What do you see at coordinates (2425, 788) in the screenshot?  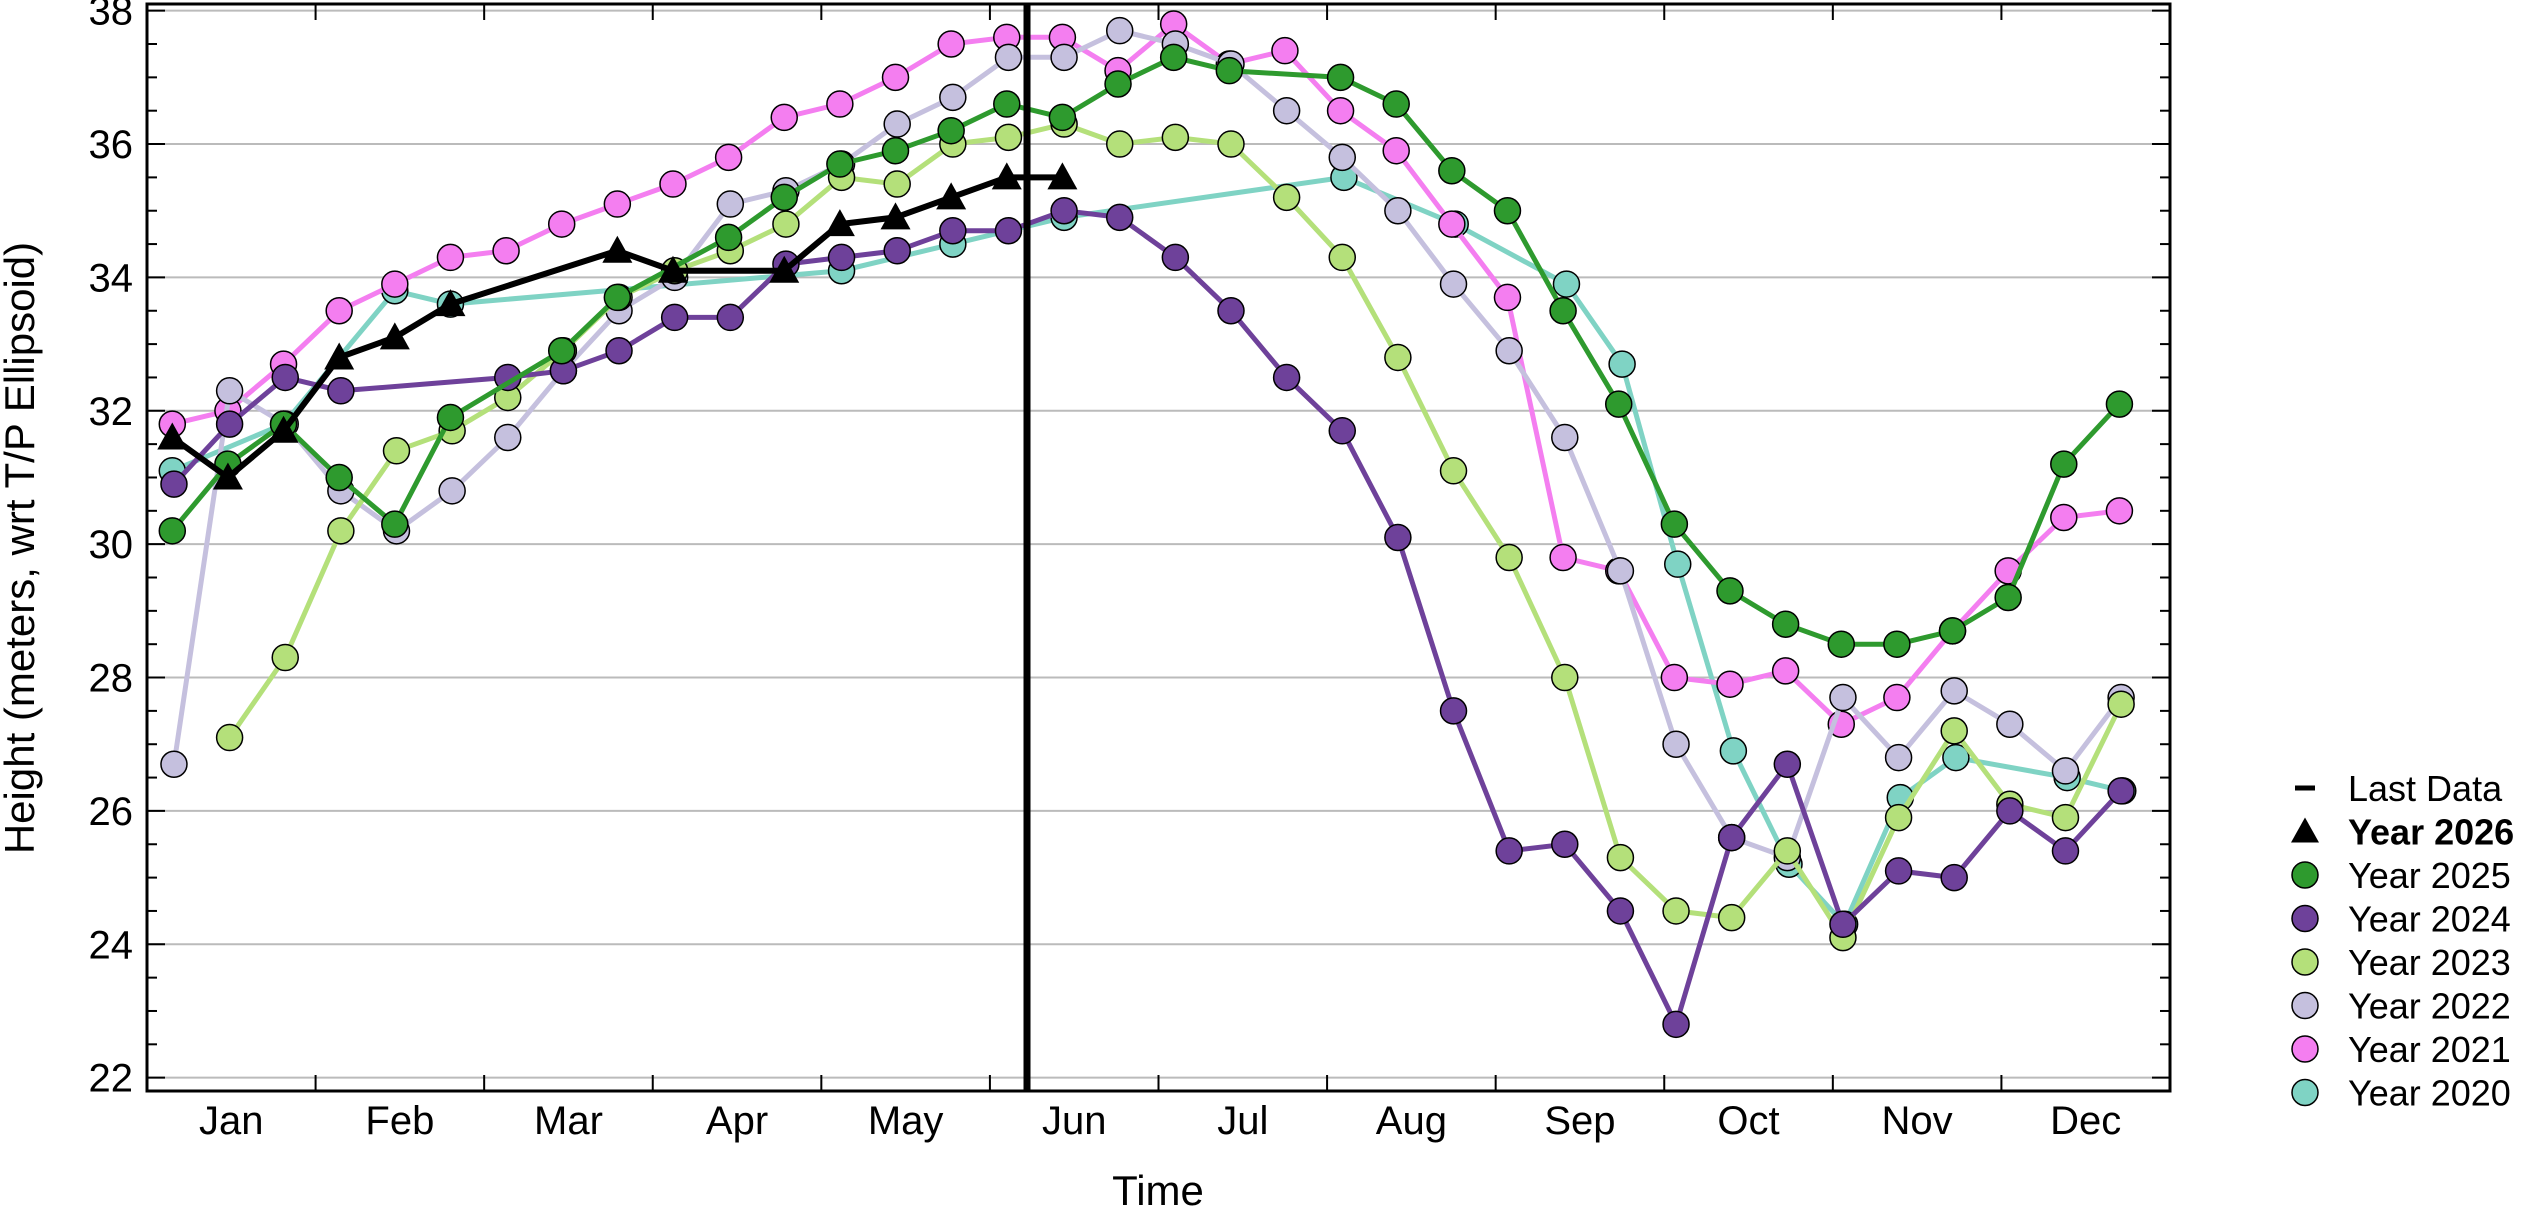 I see `legend-label: Last Data` at bounding box center [2425, 788].